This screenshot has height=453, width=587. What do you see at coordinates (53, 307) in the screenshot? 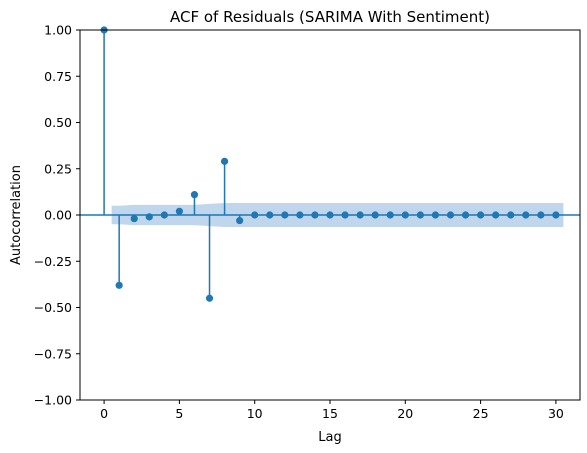
I see `y-tick-label: −0.50` at bounding box center [53, 307].